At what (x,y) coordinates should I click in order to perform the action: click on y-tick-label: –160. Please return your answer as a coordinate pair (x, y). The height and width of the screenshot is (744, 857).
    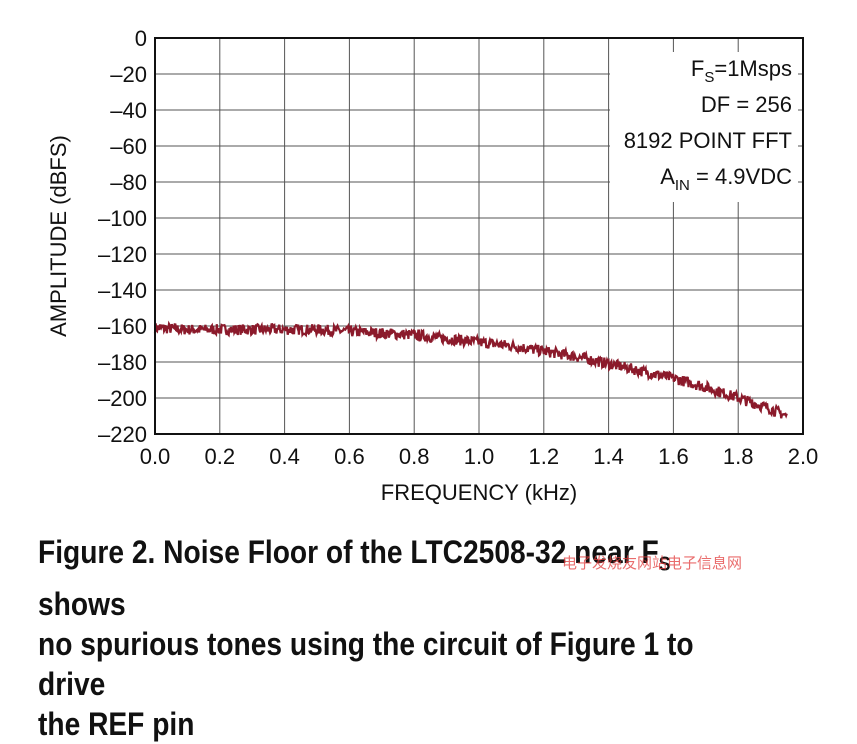
    Looking at the image, I should click on (122, 326).